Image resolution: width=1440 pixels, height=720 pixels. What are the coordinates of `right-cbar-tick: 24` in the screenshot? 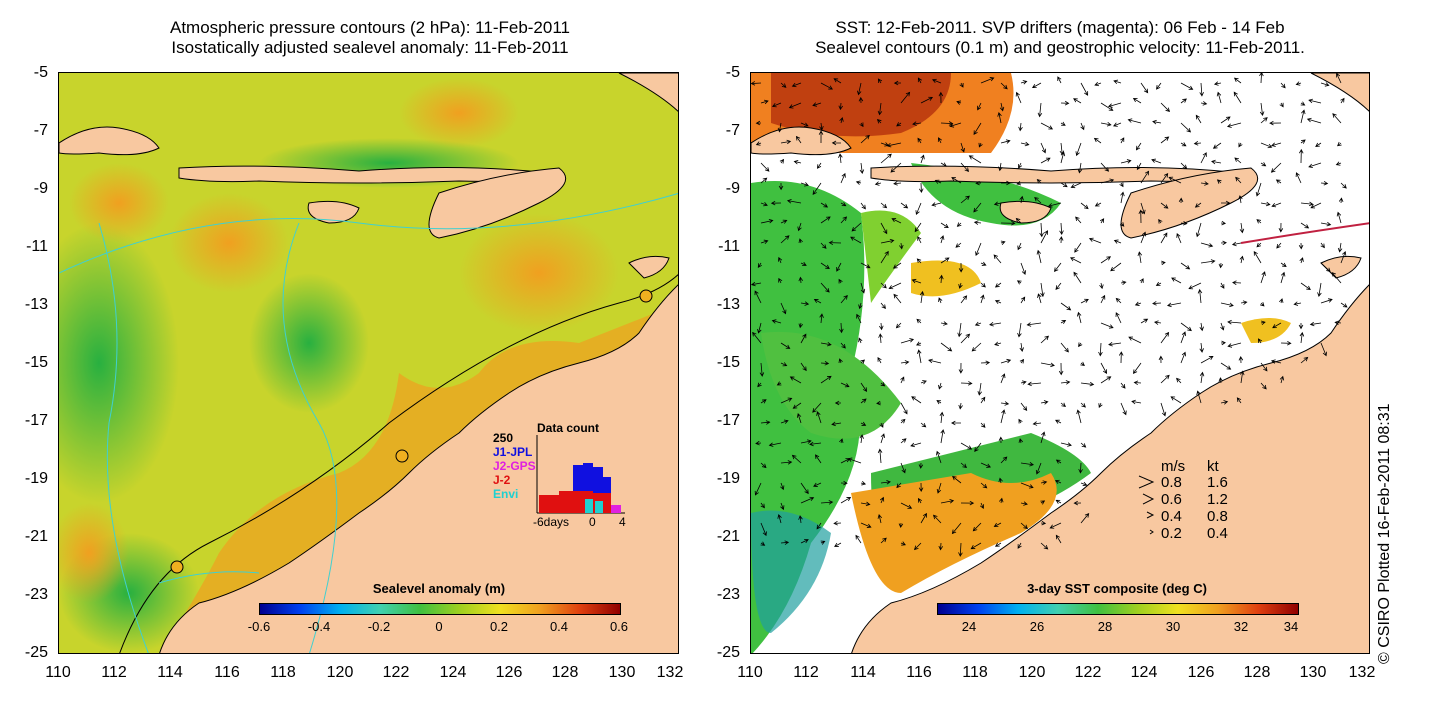 It's located at (969, 626).